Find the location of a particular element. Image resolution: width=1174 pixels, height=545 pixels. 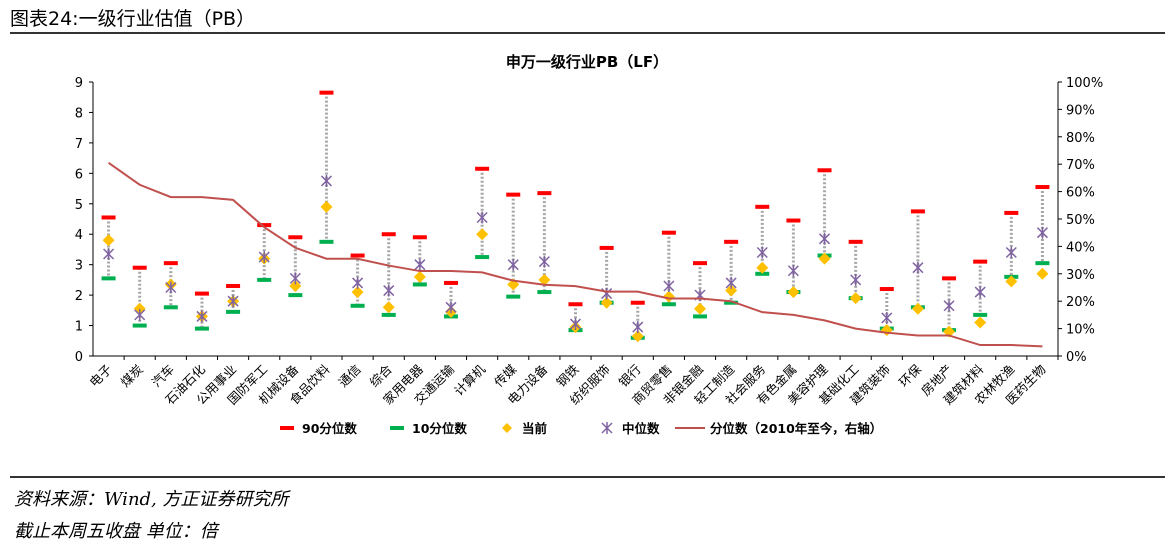

legend-label: 当前 is located at coordinates (535, 428).